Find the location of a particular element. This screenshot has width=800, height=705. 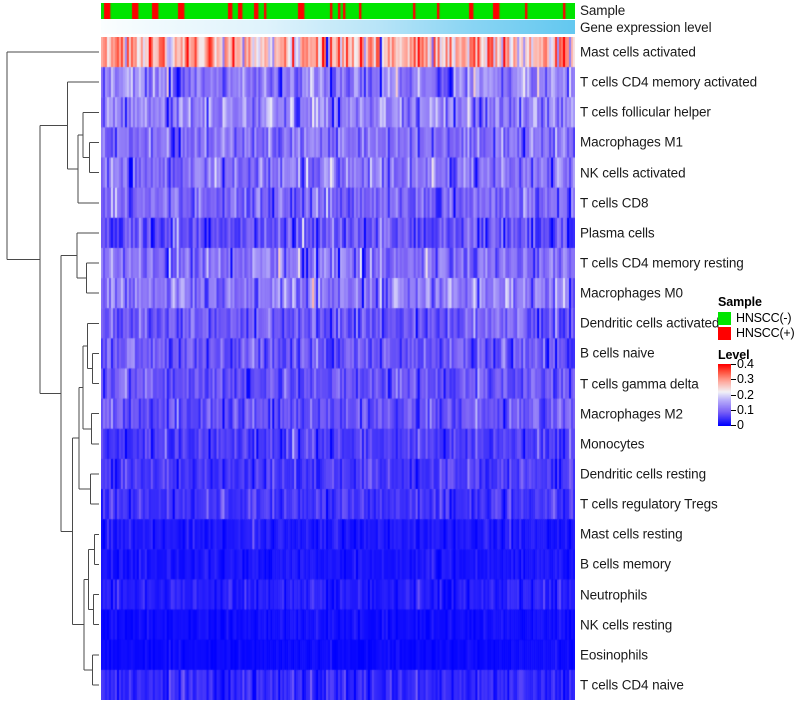

dendrogram-svg is located at coordinates (52, 368).